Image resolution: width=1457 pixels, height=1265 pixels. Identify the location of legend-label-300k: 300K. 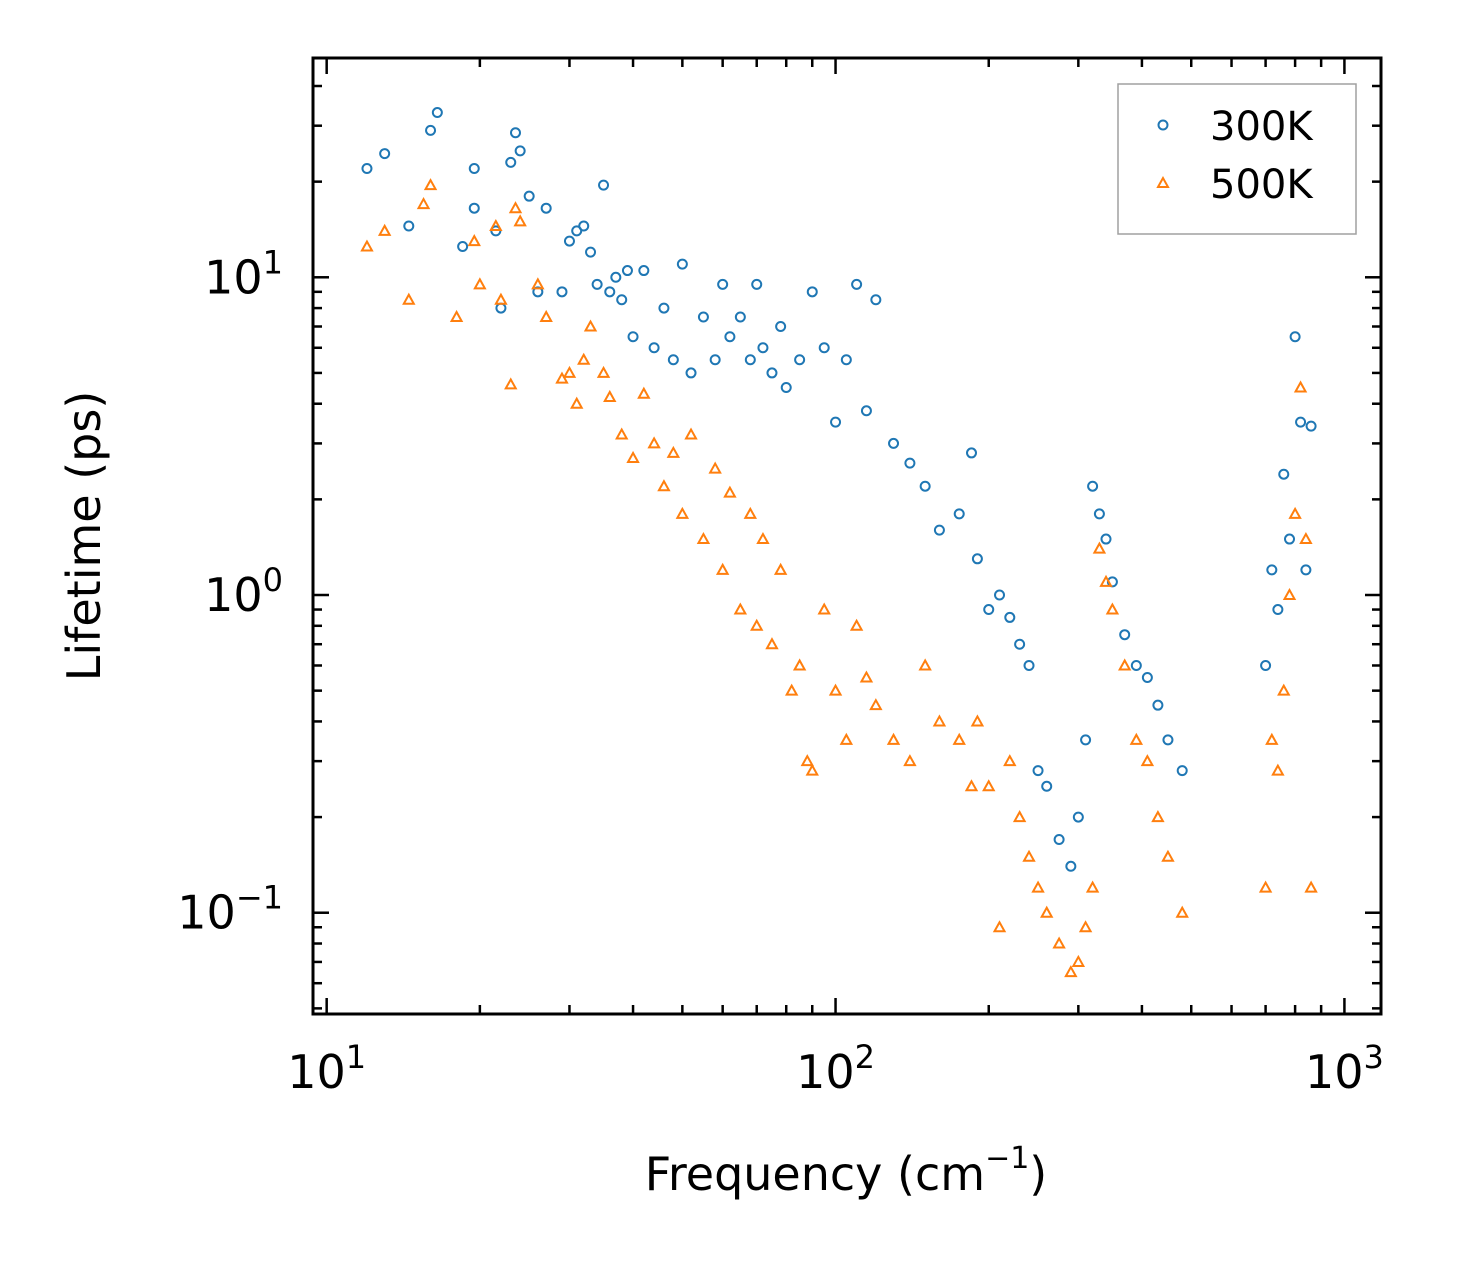
(1262, 127).